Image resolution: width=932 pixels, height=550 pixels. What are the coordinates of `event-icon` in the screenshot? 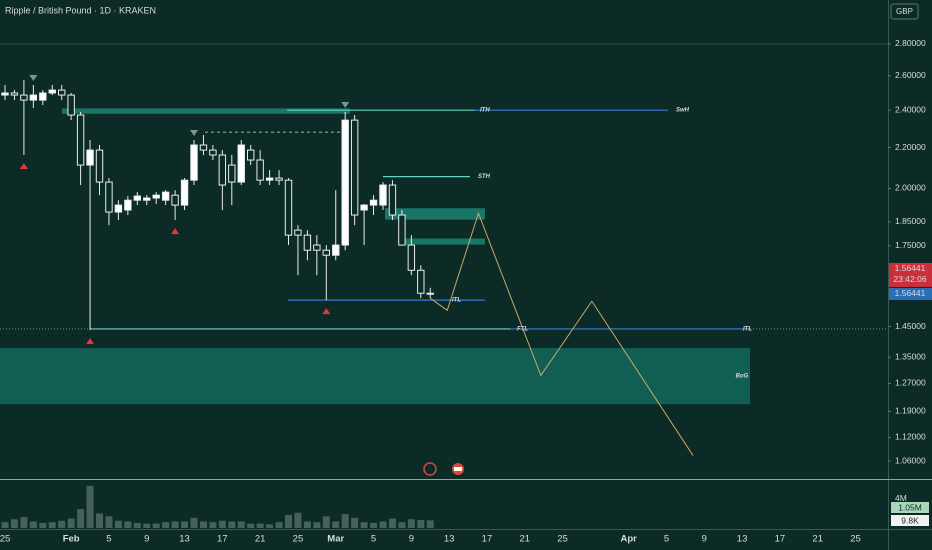 It's located at (430, 469).